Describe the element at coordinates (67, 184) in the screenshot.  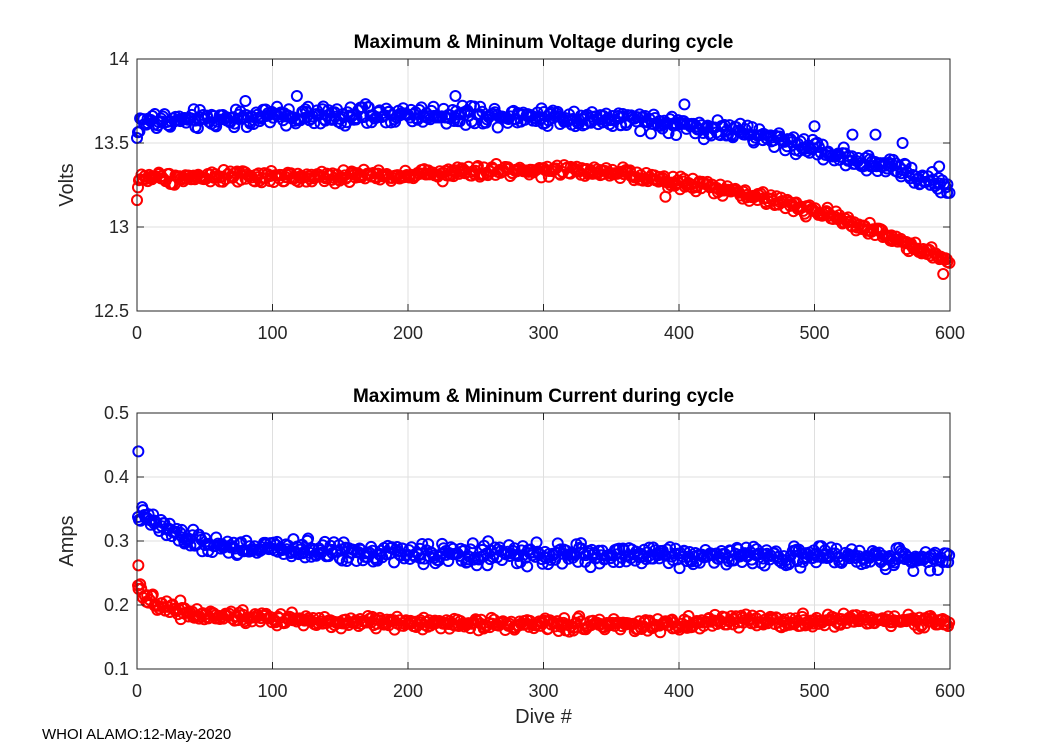
I see `voltage-y-axis-label: Volts` at that location.